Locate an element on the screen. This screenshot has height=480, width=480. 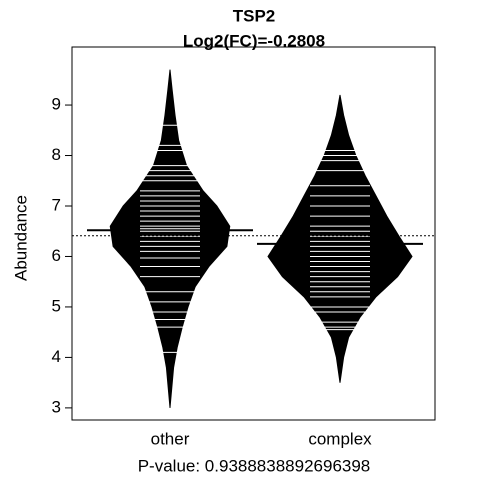
y-axis-label: Abundance is located at coordinates (20, 238).